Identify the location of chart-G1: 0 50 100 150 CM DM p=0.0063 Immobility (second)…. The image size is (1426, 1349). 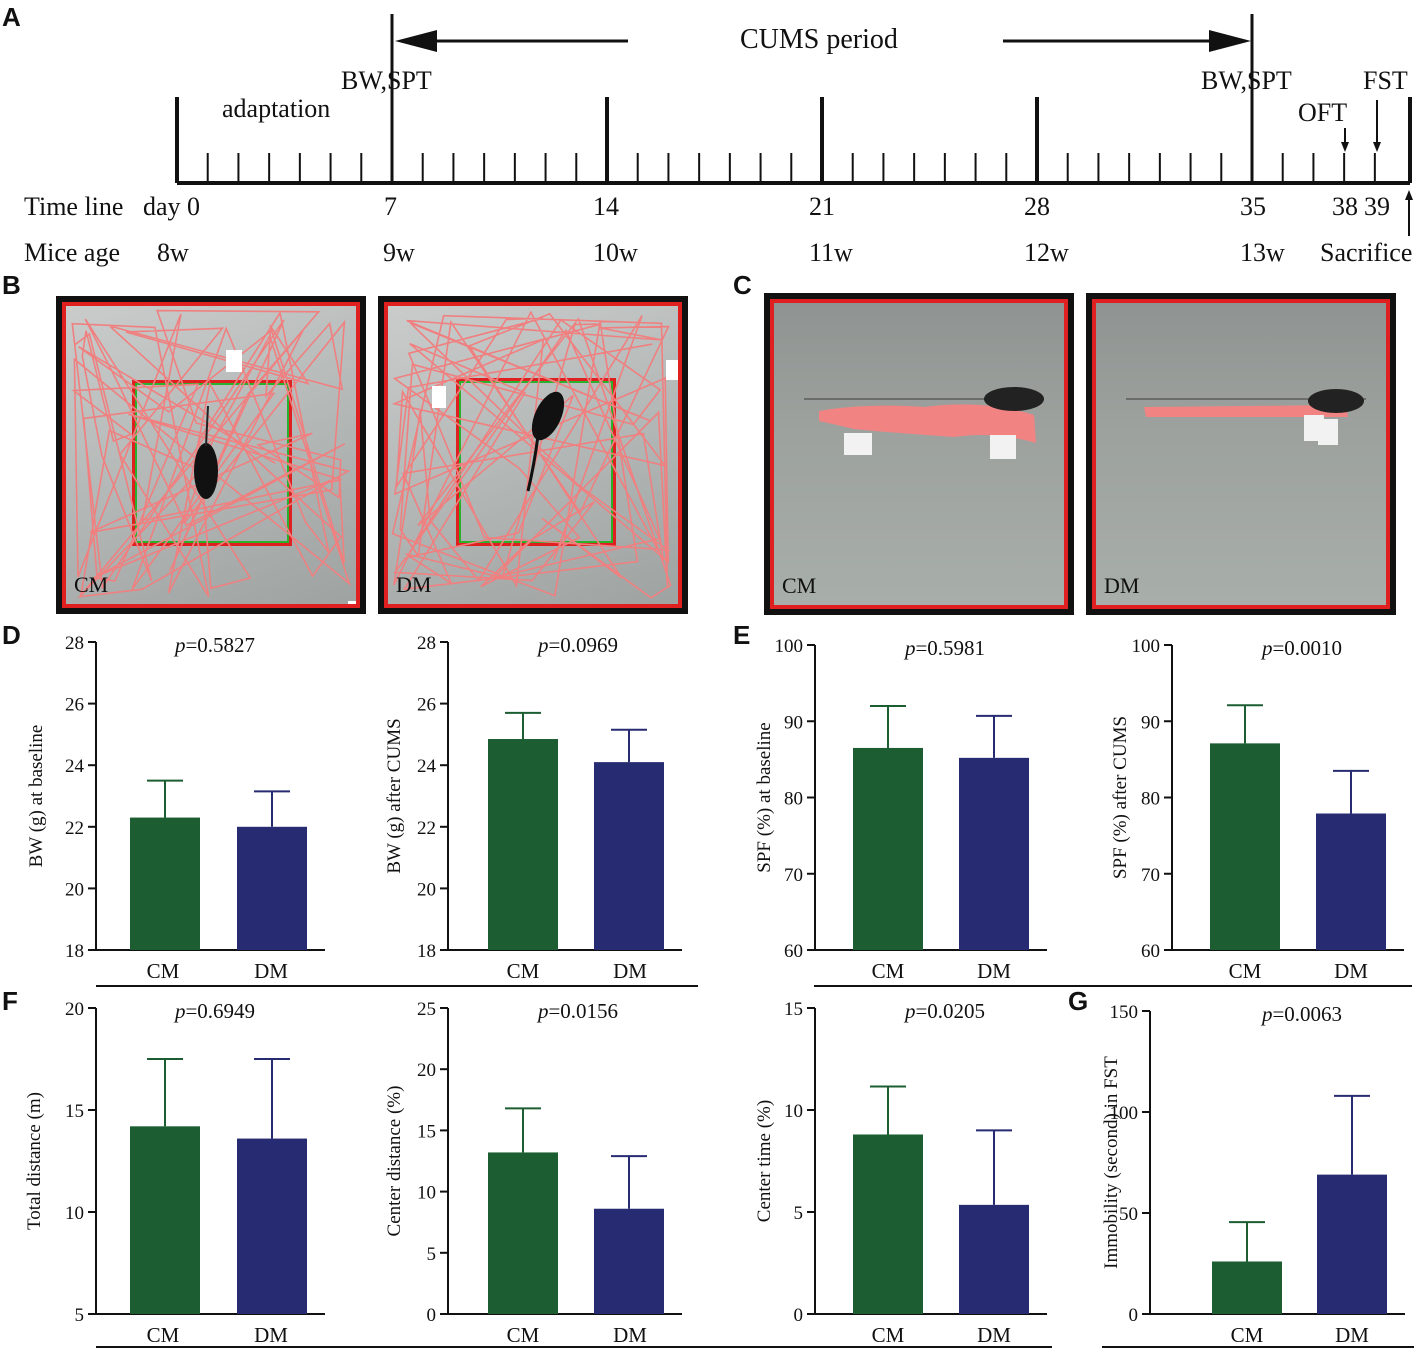
(1253, 1174).